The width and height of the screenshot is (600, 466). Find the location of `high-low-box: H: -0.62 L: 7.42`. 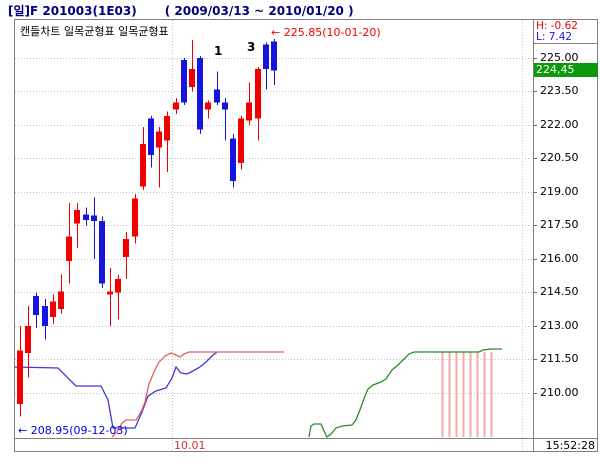

high-low-box: H: -0.62 L: 7.42 is located at coordinates (557, 32).